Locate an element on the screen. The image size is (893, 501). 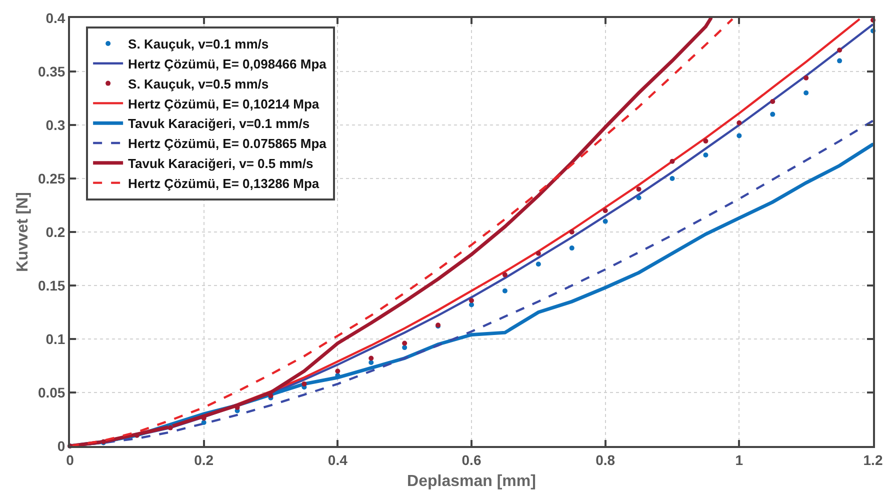
x-tick-label: 0.6 is located at coordinates (472, 460).